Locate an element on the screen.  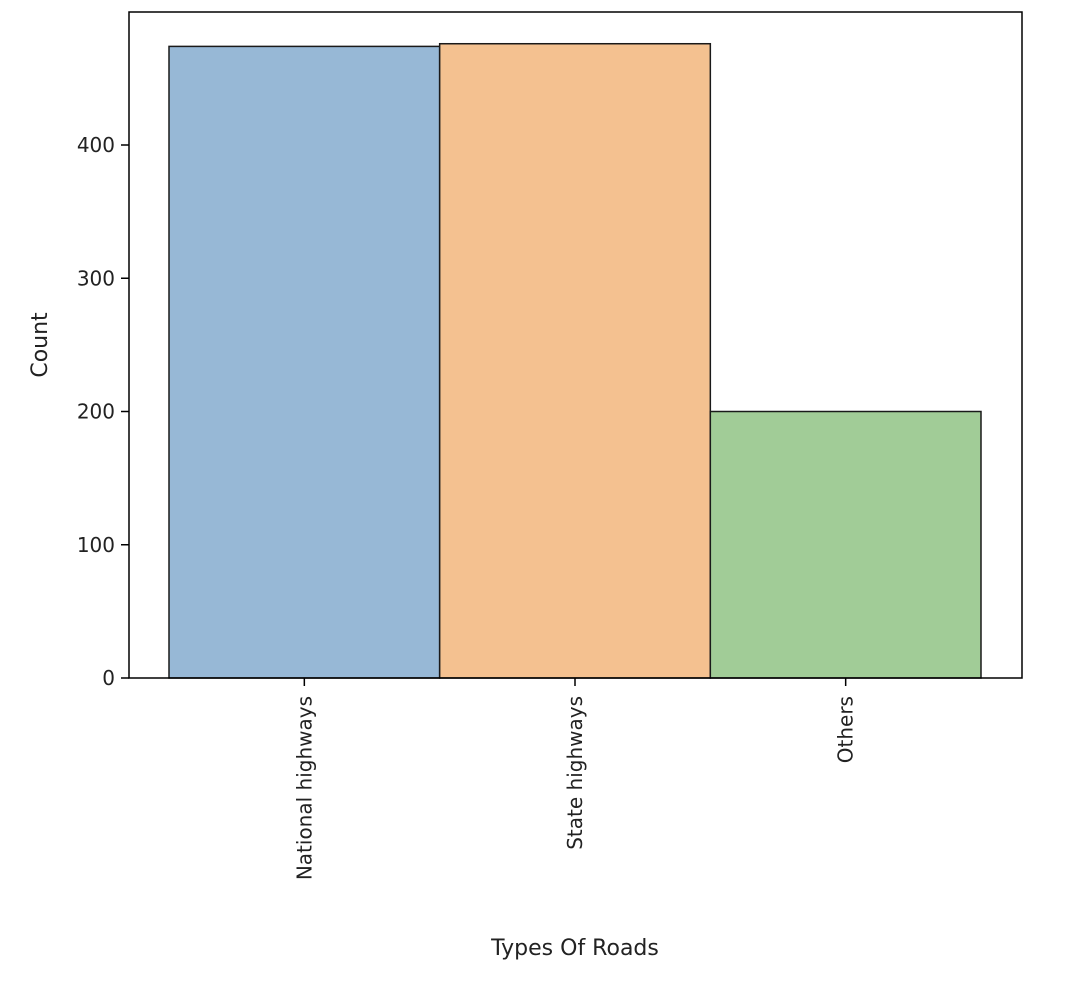
y-tick-label: 400 is located at coordinates (96, 145).